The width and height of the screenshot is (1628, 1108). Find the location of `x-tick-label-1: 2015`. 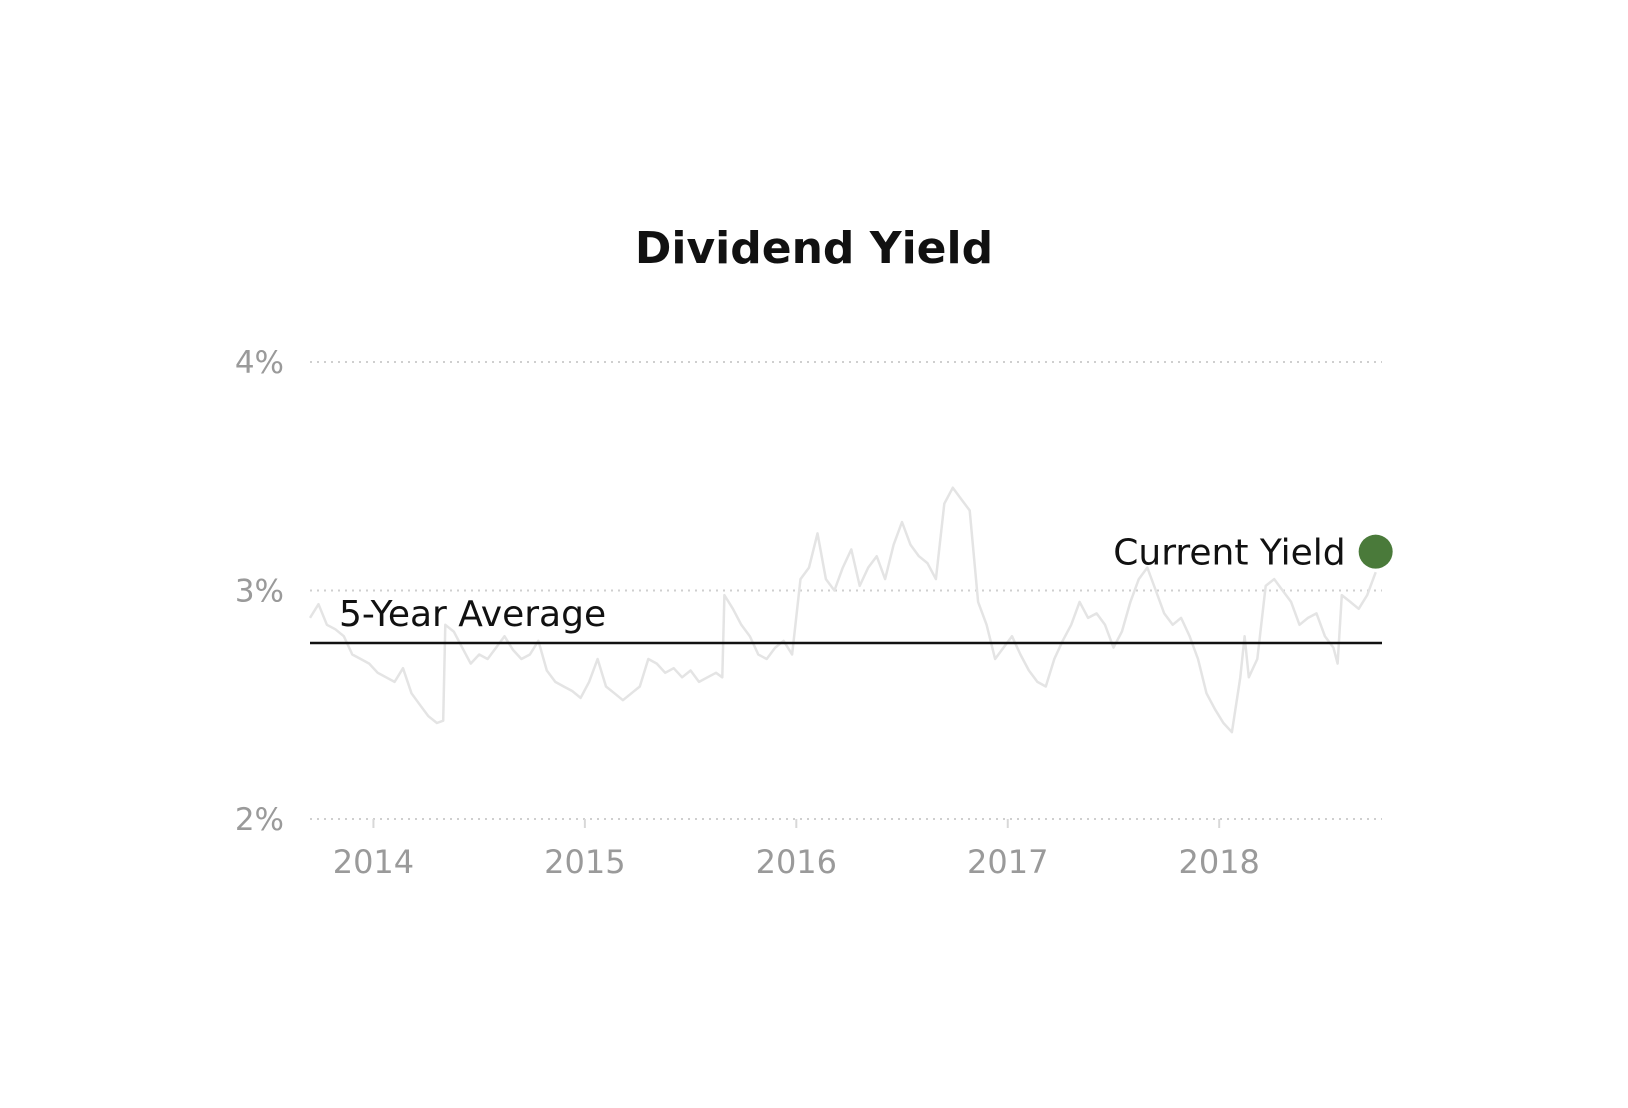

x-tick-label-1: 2015 is located at coordinates (584, 862).